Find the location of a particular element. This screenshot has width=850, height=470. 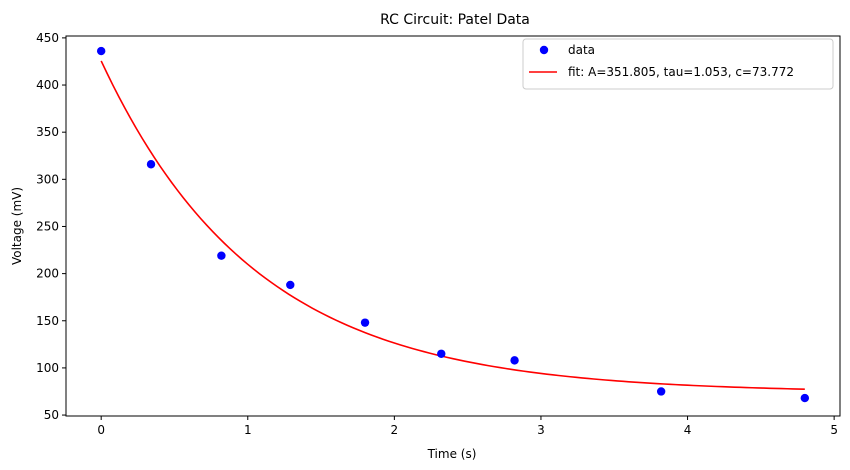

y-tick-label: 50 is located at coordinates (51, 415).